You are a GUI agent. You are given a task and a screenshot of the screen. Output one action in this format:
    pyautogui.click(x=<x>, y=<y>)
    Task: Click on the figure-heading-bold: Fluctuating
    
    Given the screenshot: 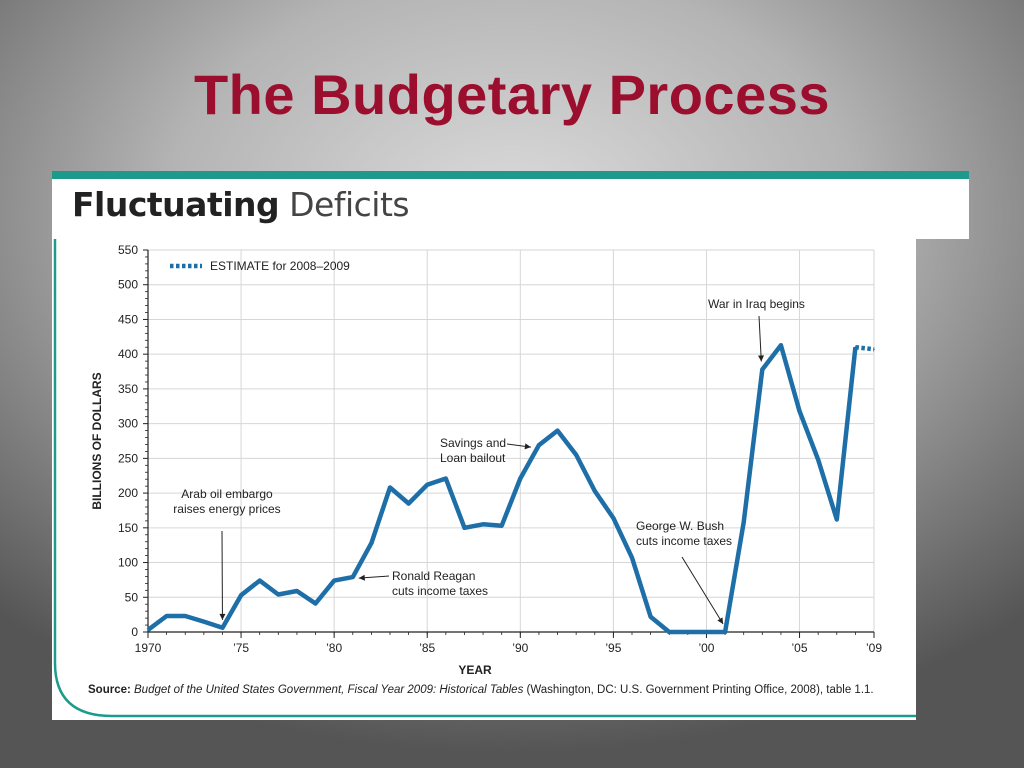 What is the action you would take?
    pyautogui.click(x=176, y=204)
    